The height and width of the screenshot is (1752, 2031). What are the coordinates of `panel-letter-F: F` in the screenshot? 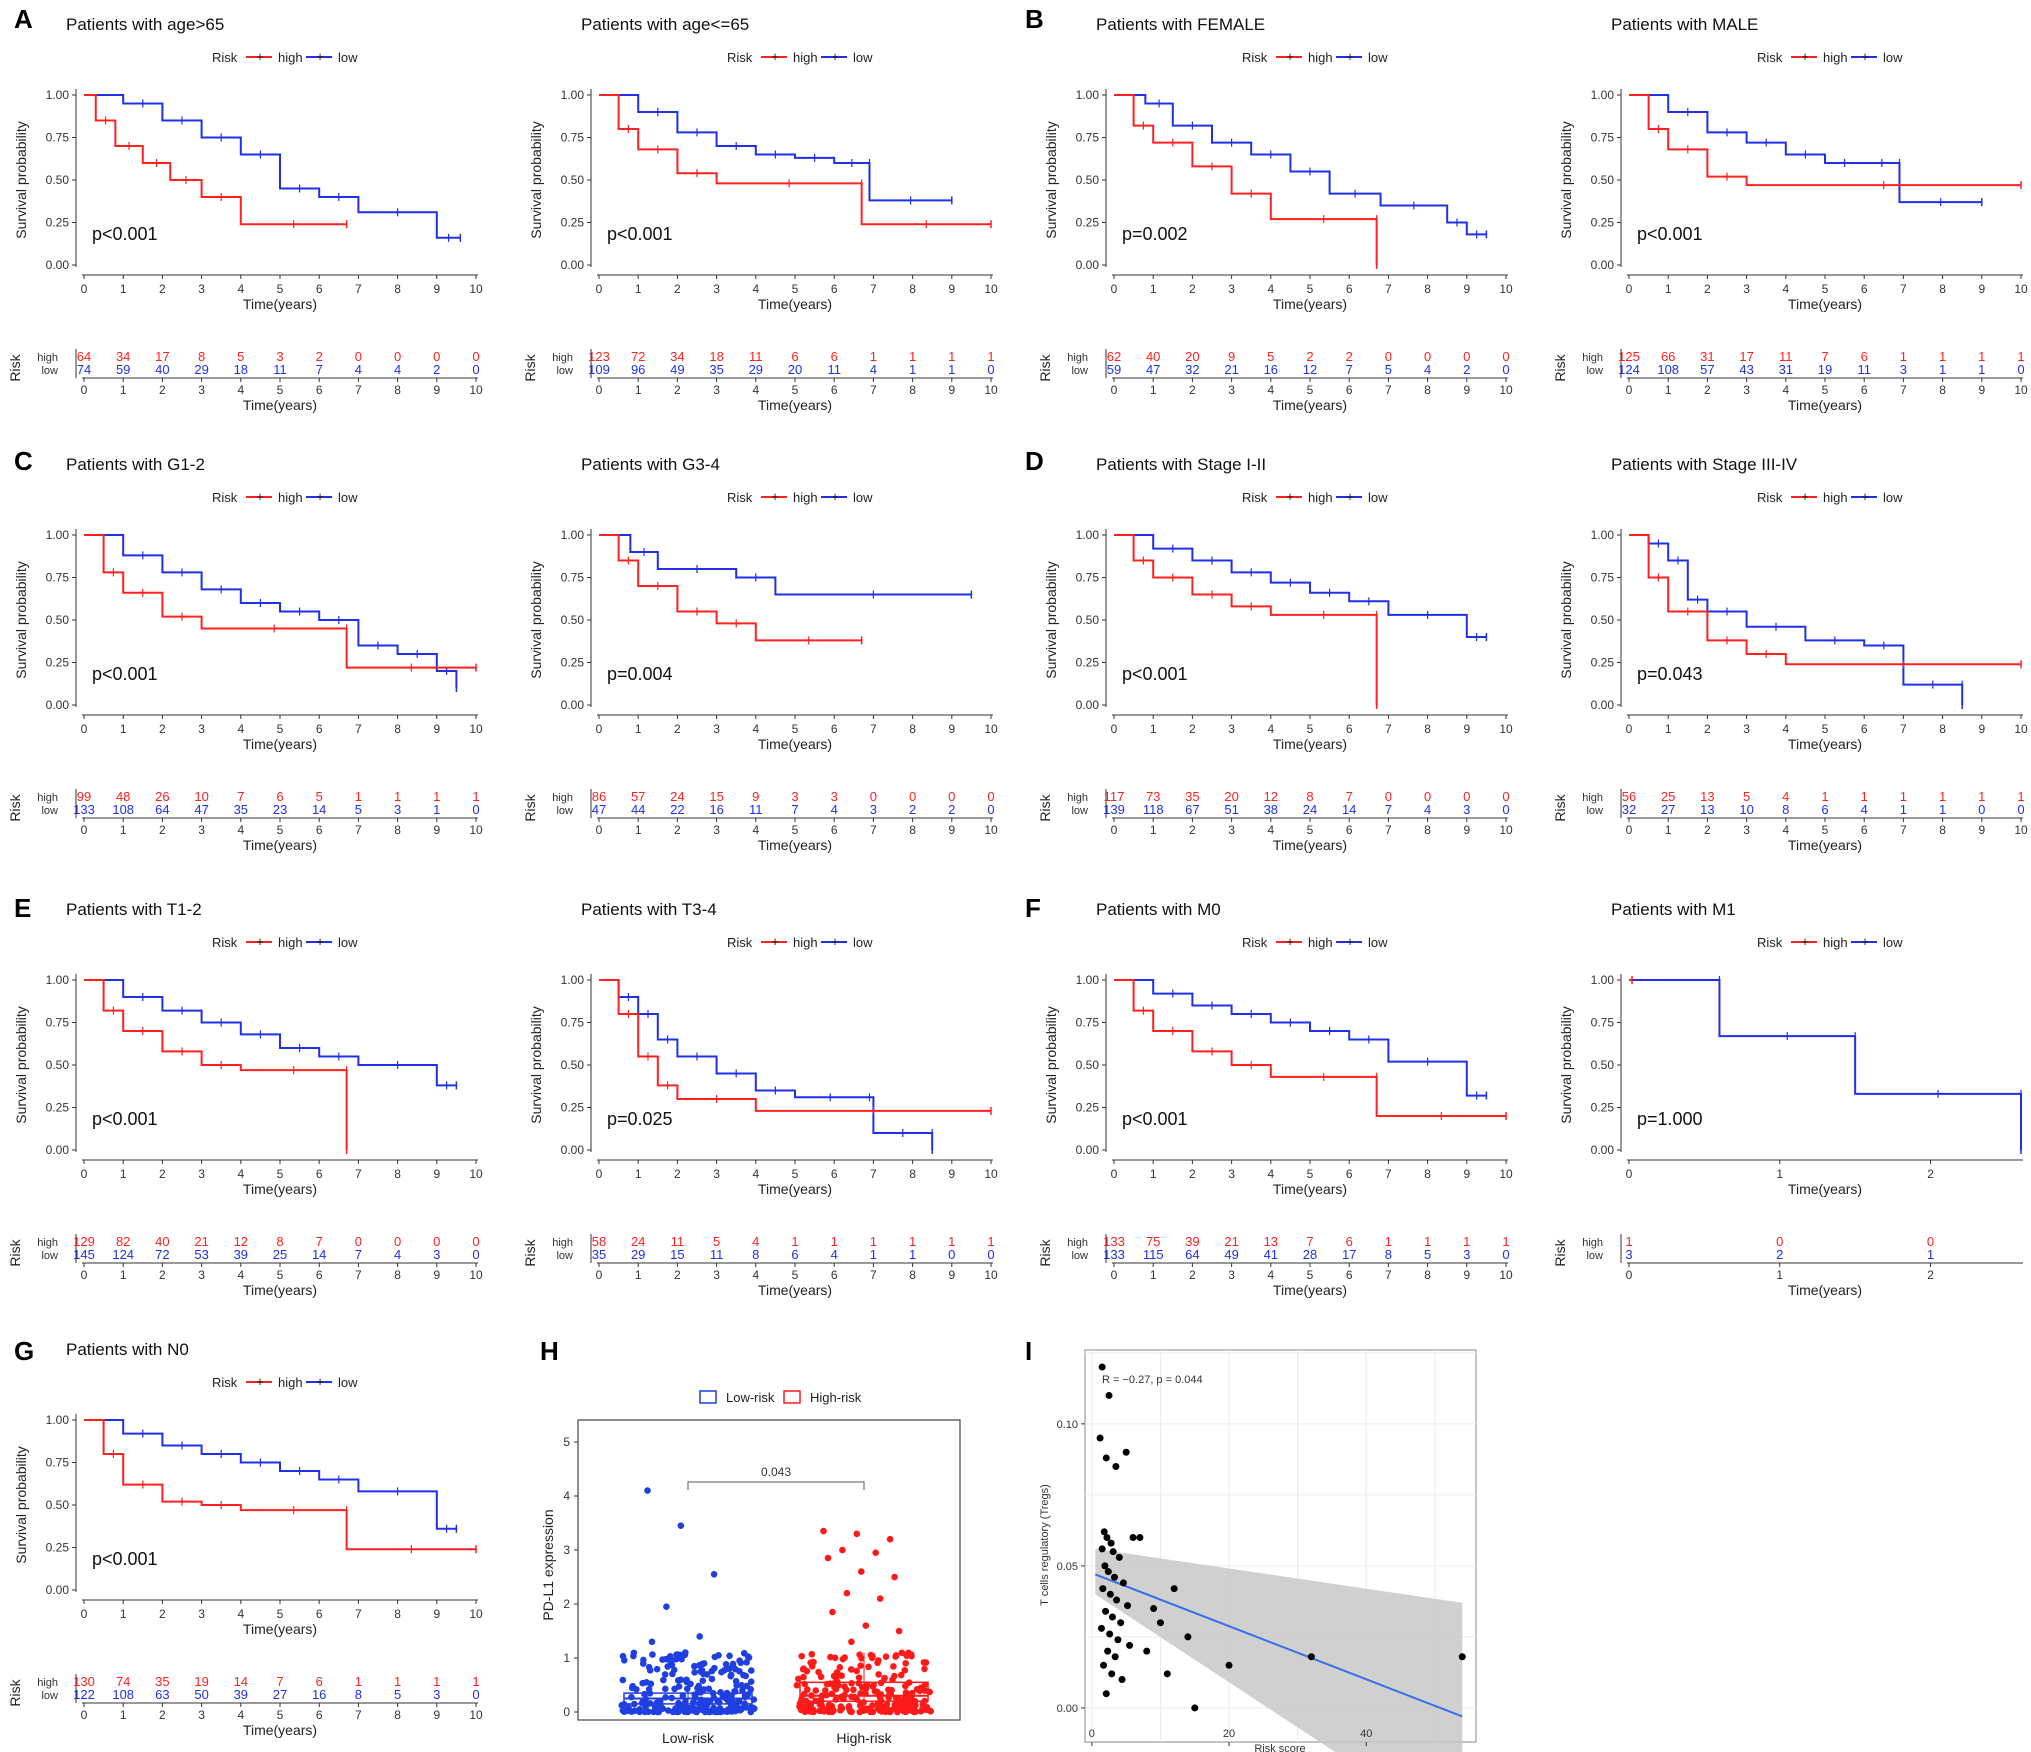 It's located at (1033, 908).